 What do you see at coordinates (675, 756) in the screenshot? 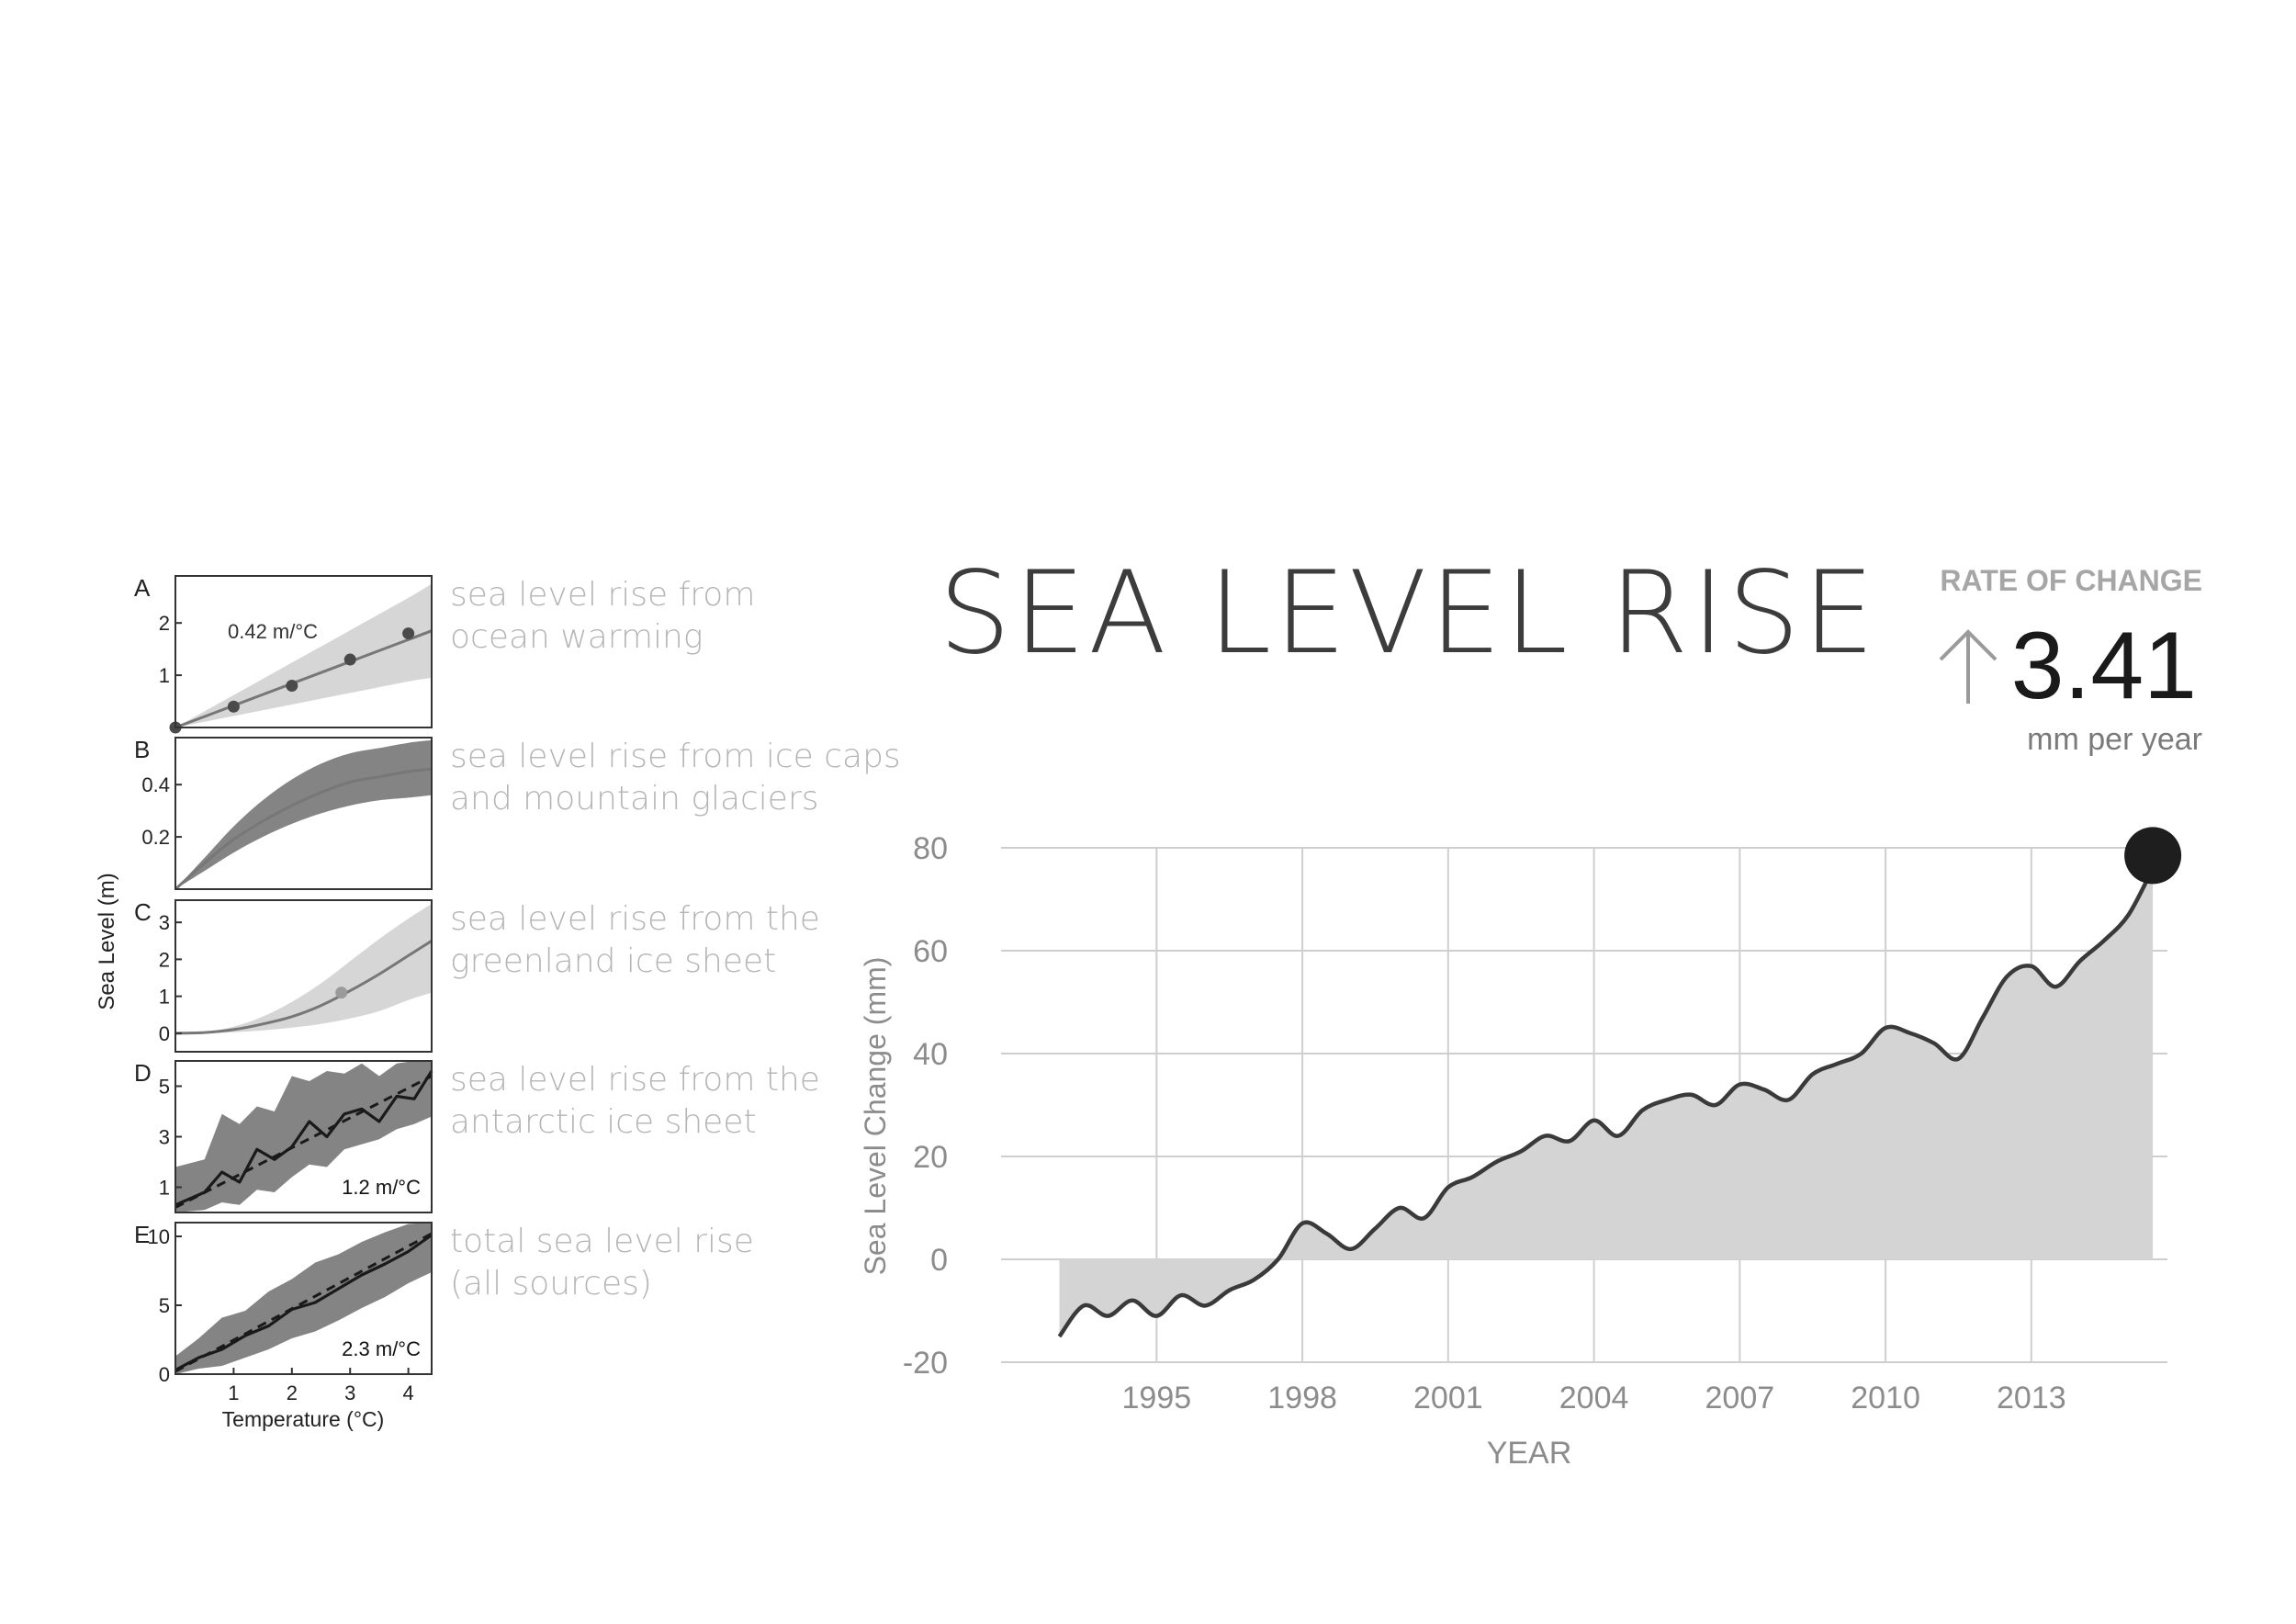
I see `panel-caption-line: sea level rise from ice caps` at bounding box center [675, 756].